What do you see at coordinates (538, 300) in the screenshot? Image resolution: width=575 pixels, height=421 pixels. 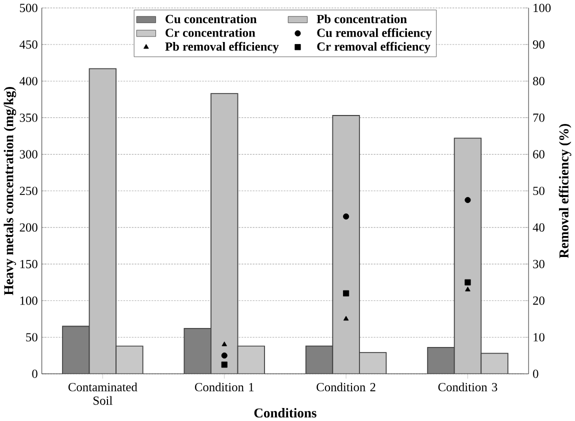 I see `y2-tick-label: 20` at bounding box center [538, 300].